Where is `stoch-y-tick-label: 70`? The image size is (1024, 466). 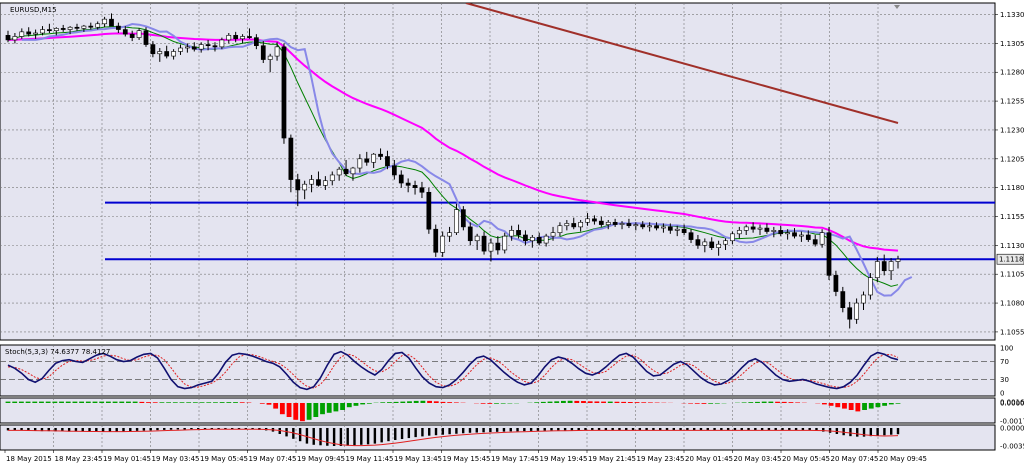 stoch-y-tick-label: 70 is located at coordinates (1004, 362).